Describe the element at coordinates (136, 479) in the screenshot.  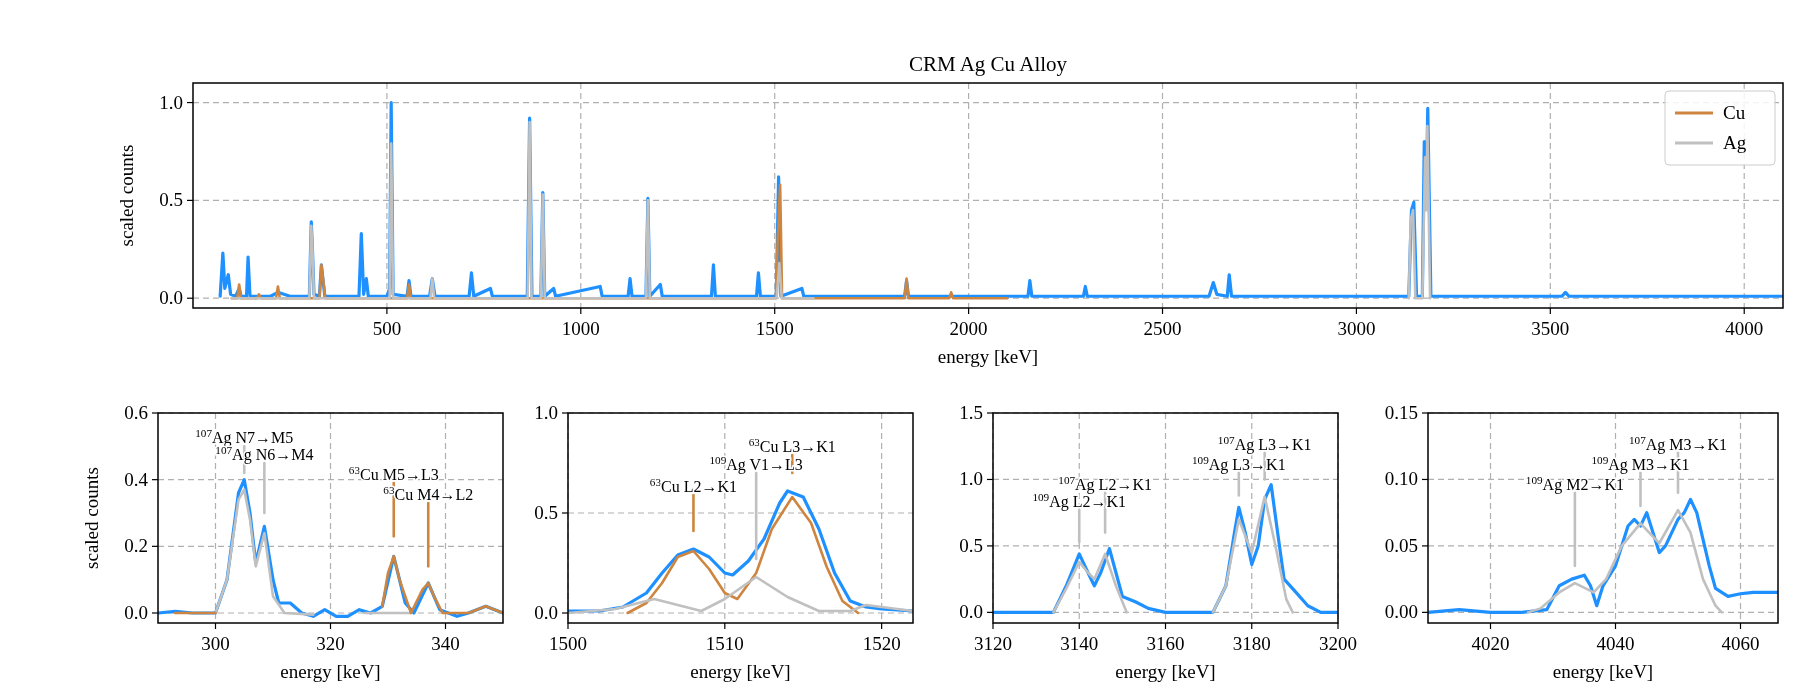
I see `y-tick-label: 0.4` at that location.